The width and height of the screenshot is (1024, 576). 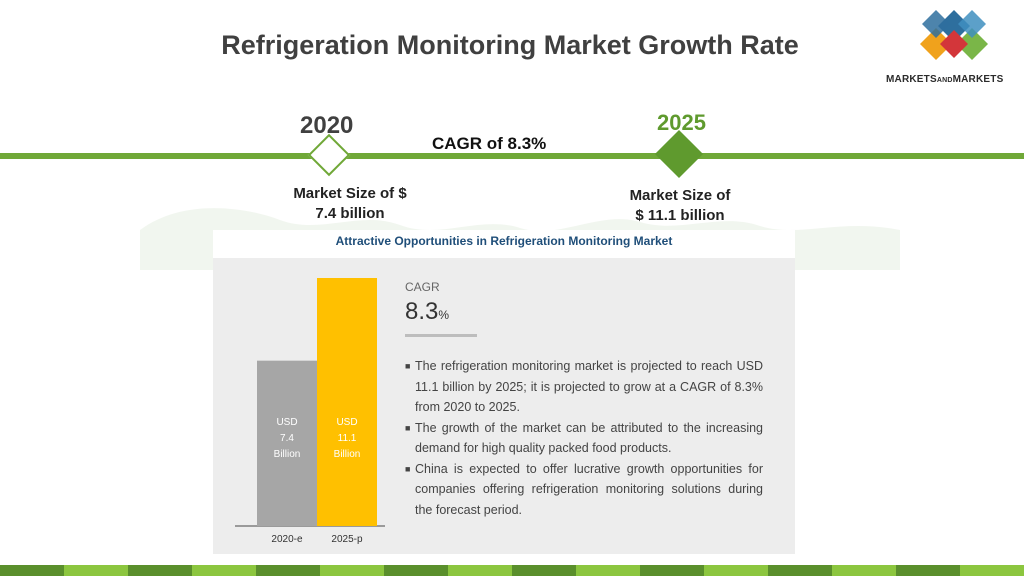 What do you see at coordinates (679, 154) in the screenshot?
I see `end-marker-icon` at bounding box center [679, 154].